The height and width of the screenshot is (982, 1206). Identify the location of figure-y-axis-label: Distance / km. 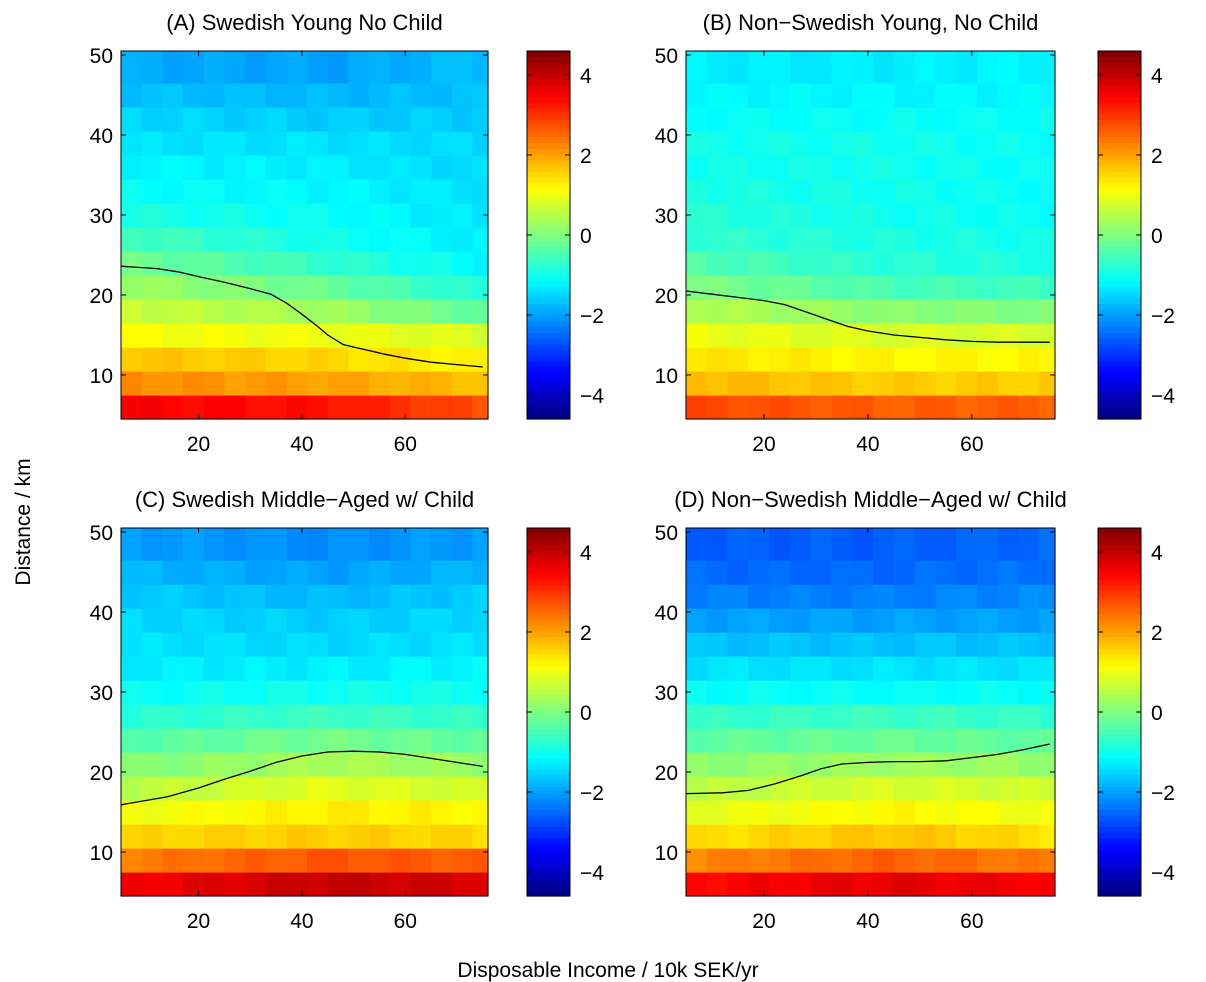
(23, 521).